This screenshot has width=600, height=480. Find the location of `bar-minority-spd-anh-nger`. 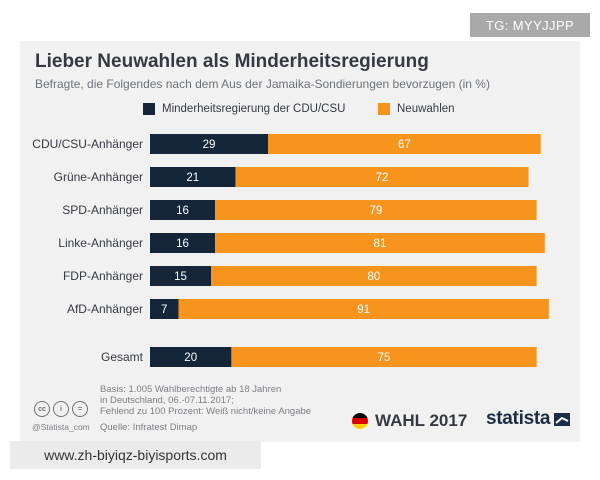

bar-minority-spd-anh-nger is located at coordinates (183, 210).